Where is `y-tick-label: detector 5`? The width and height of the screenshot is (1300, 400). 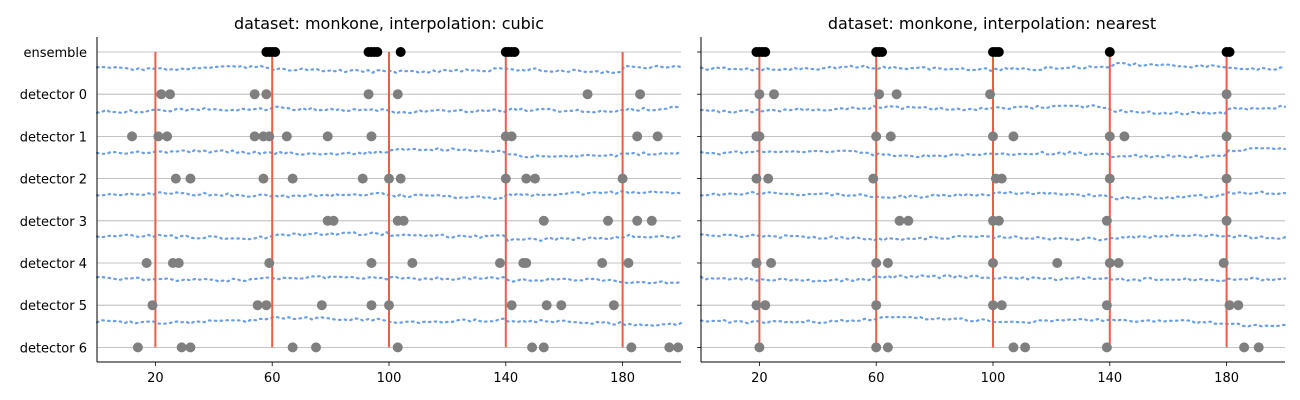
y-tick-label: detector 5 is located at coordinates (53, 306).